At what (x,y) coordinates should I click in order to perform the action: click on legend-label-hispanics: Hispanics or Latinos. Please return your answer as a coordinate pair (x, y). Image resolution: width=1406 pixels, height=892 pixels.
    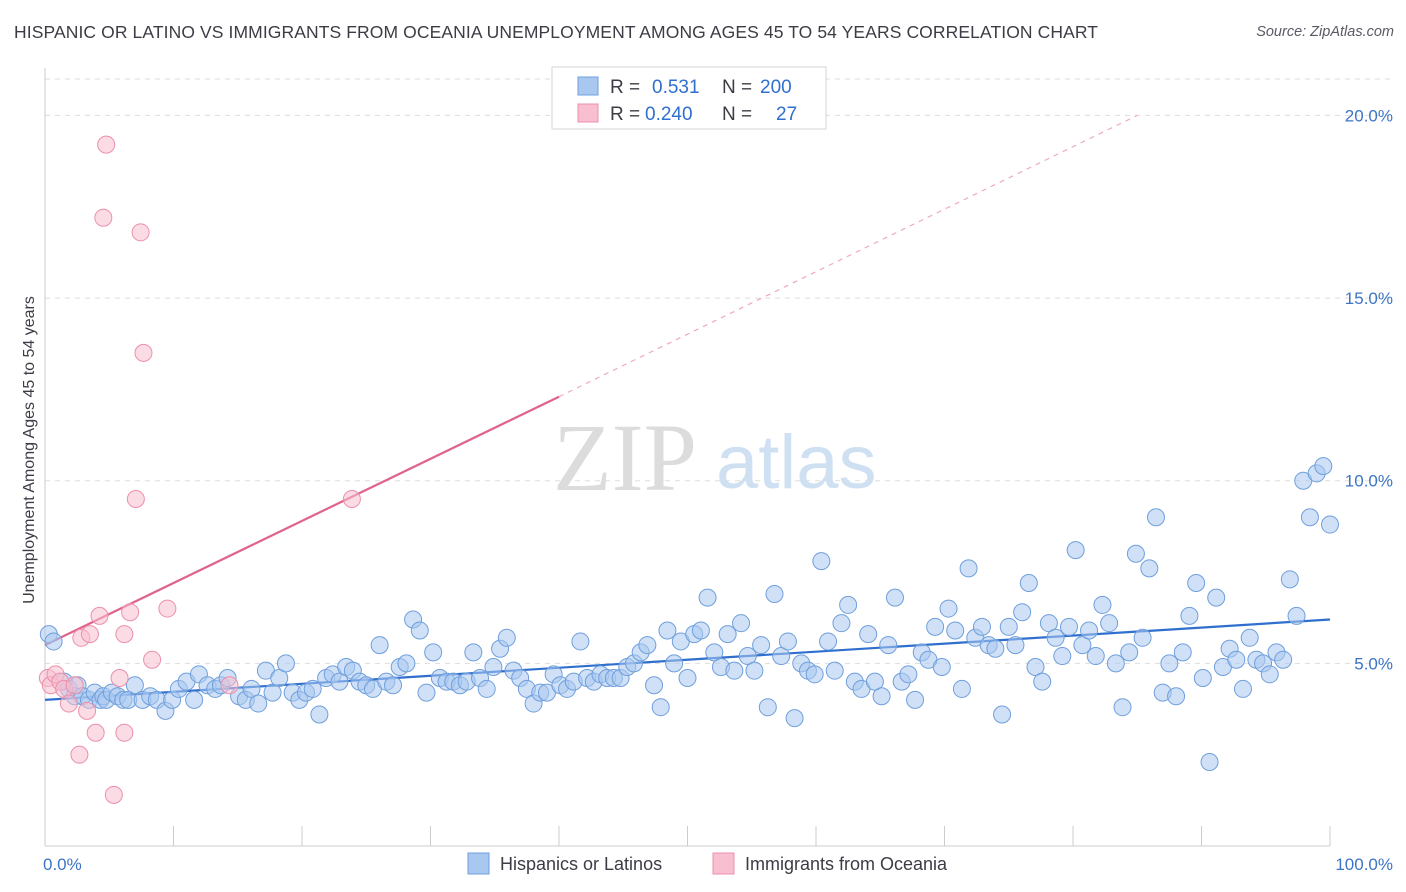
    Looking at the image, I should click on (581, 864).